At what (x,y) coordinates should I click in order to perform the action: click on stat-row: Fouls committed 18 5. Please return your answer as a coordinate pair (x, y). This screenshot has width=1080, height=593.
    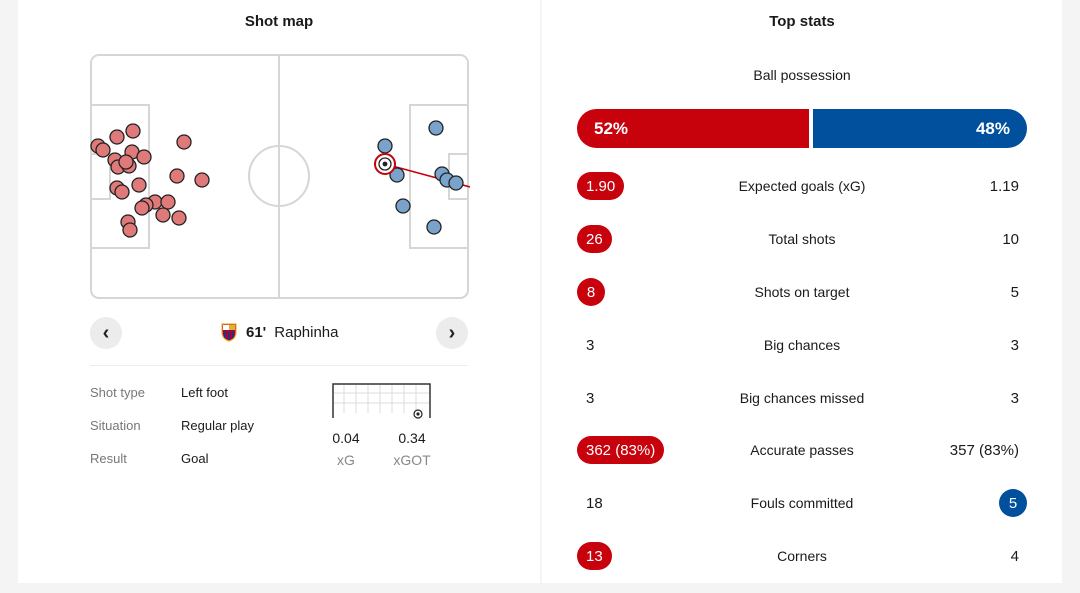
    Looking at the image, I should click on (802, 503).